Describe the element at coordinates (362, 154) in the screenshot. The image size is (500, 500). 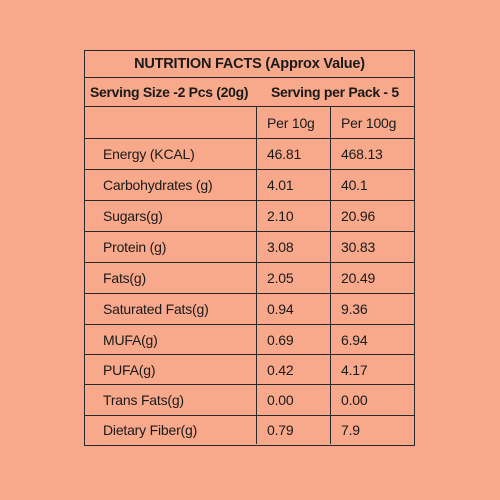
I see `value-per-100g: 468.13` at that location.